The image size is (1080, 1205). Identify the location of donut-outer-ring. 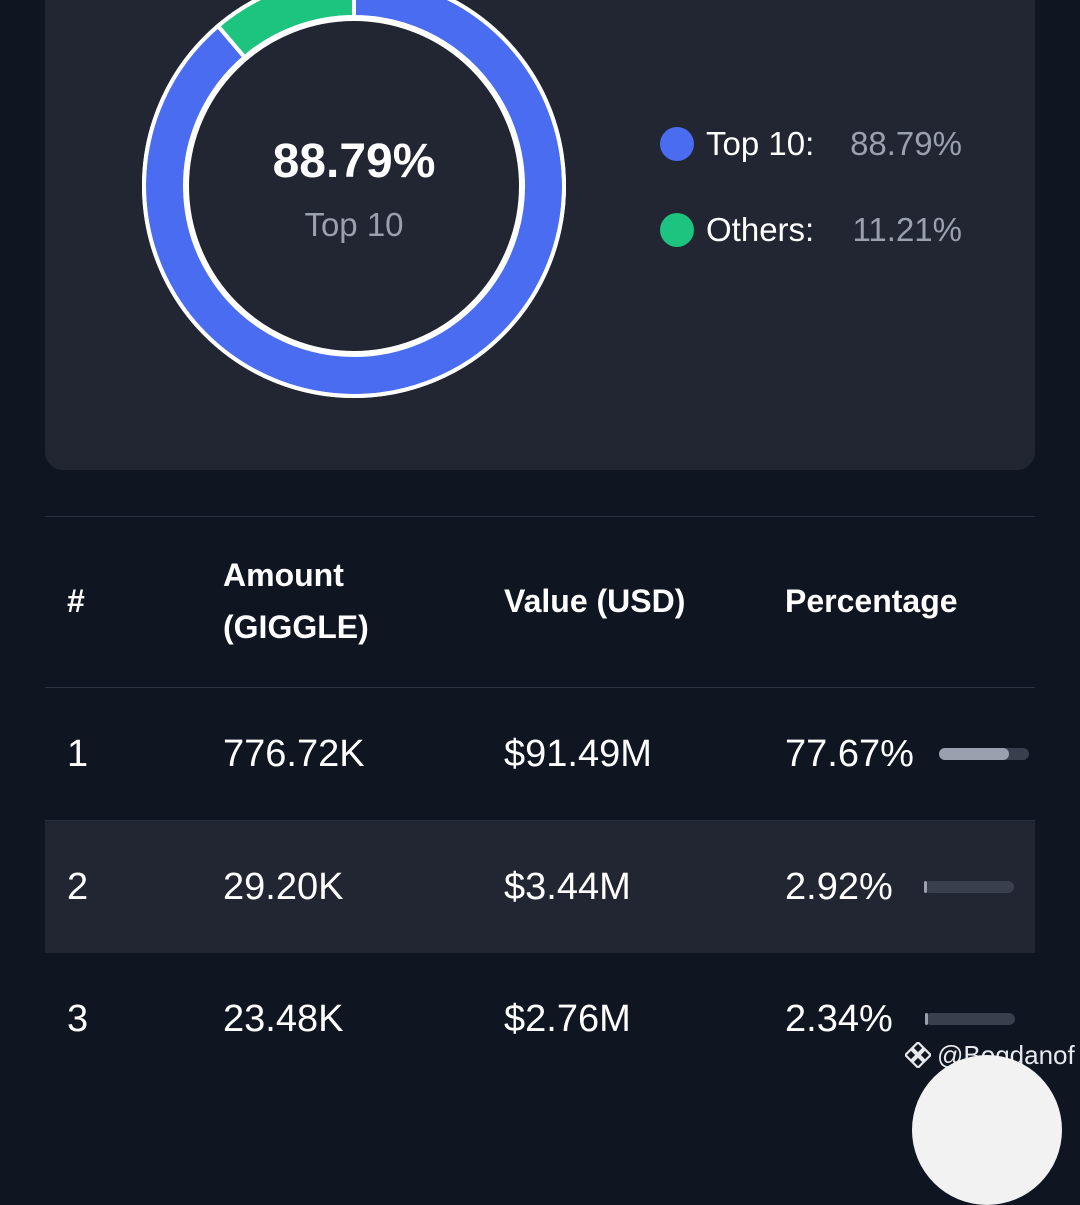
(354, 199).